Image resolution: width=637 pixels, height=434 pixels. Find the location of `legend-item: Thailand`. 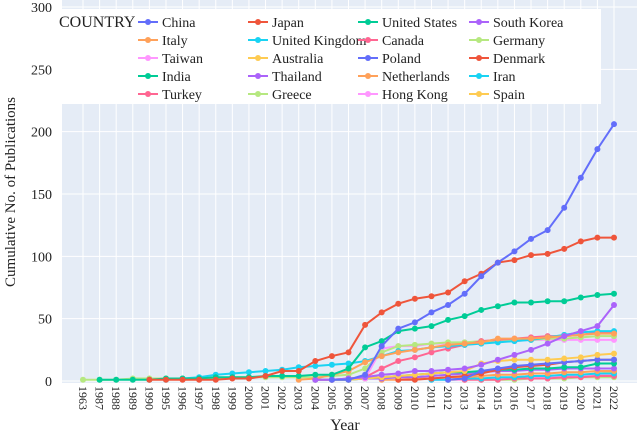

legend-item: Thailand is located at coordinates (285, 77).